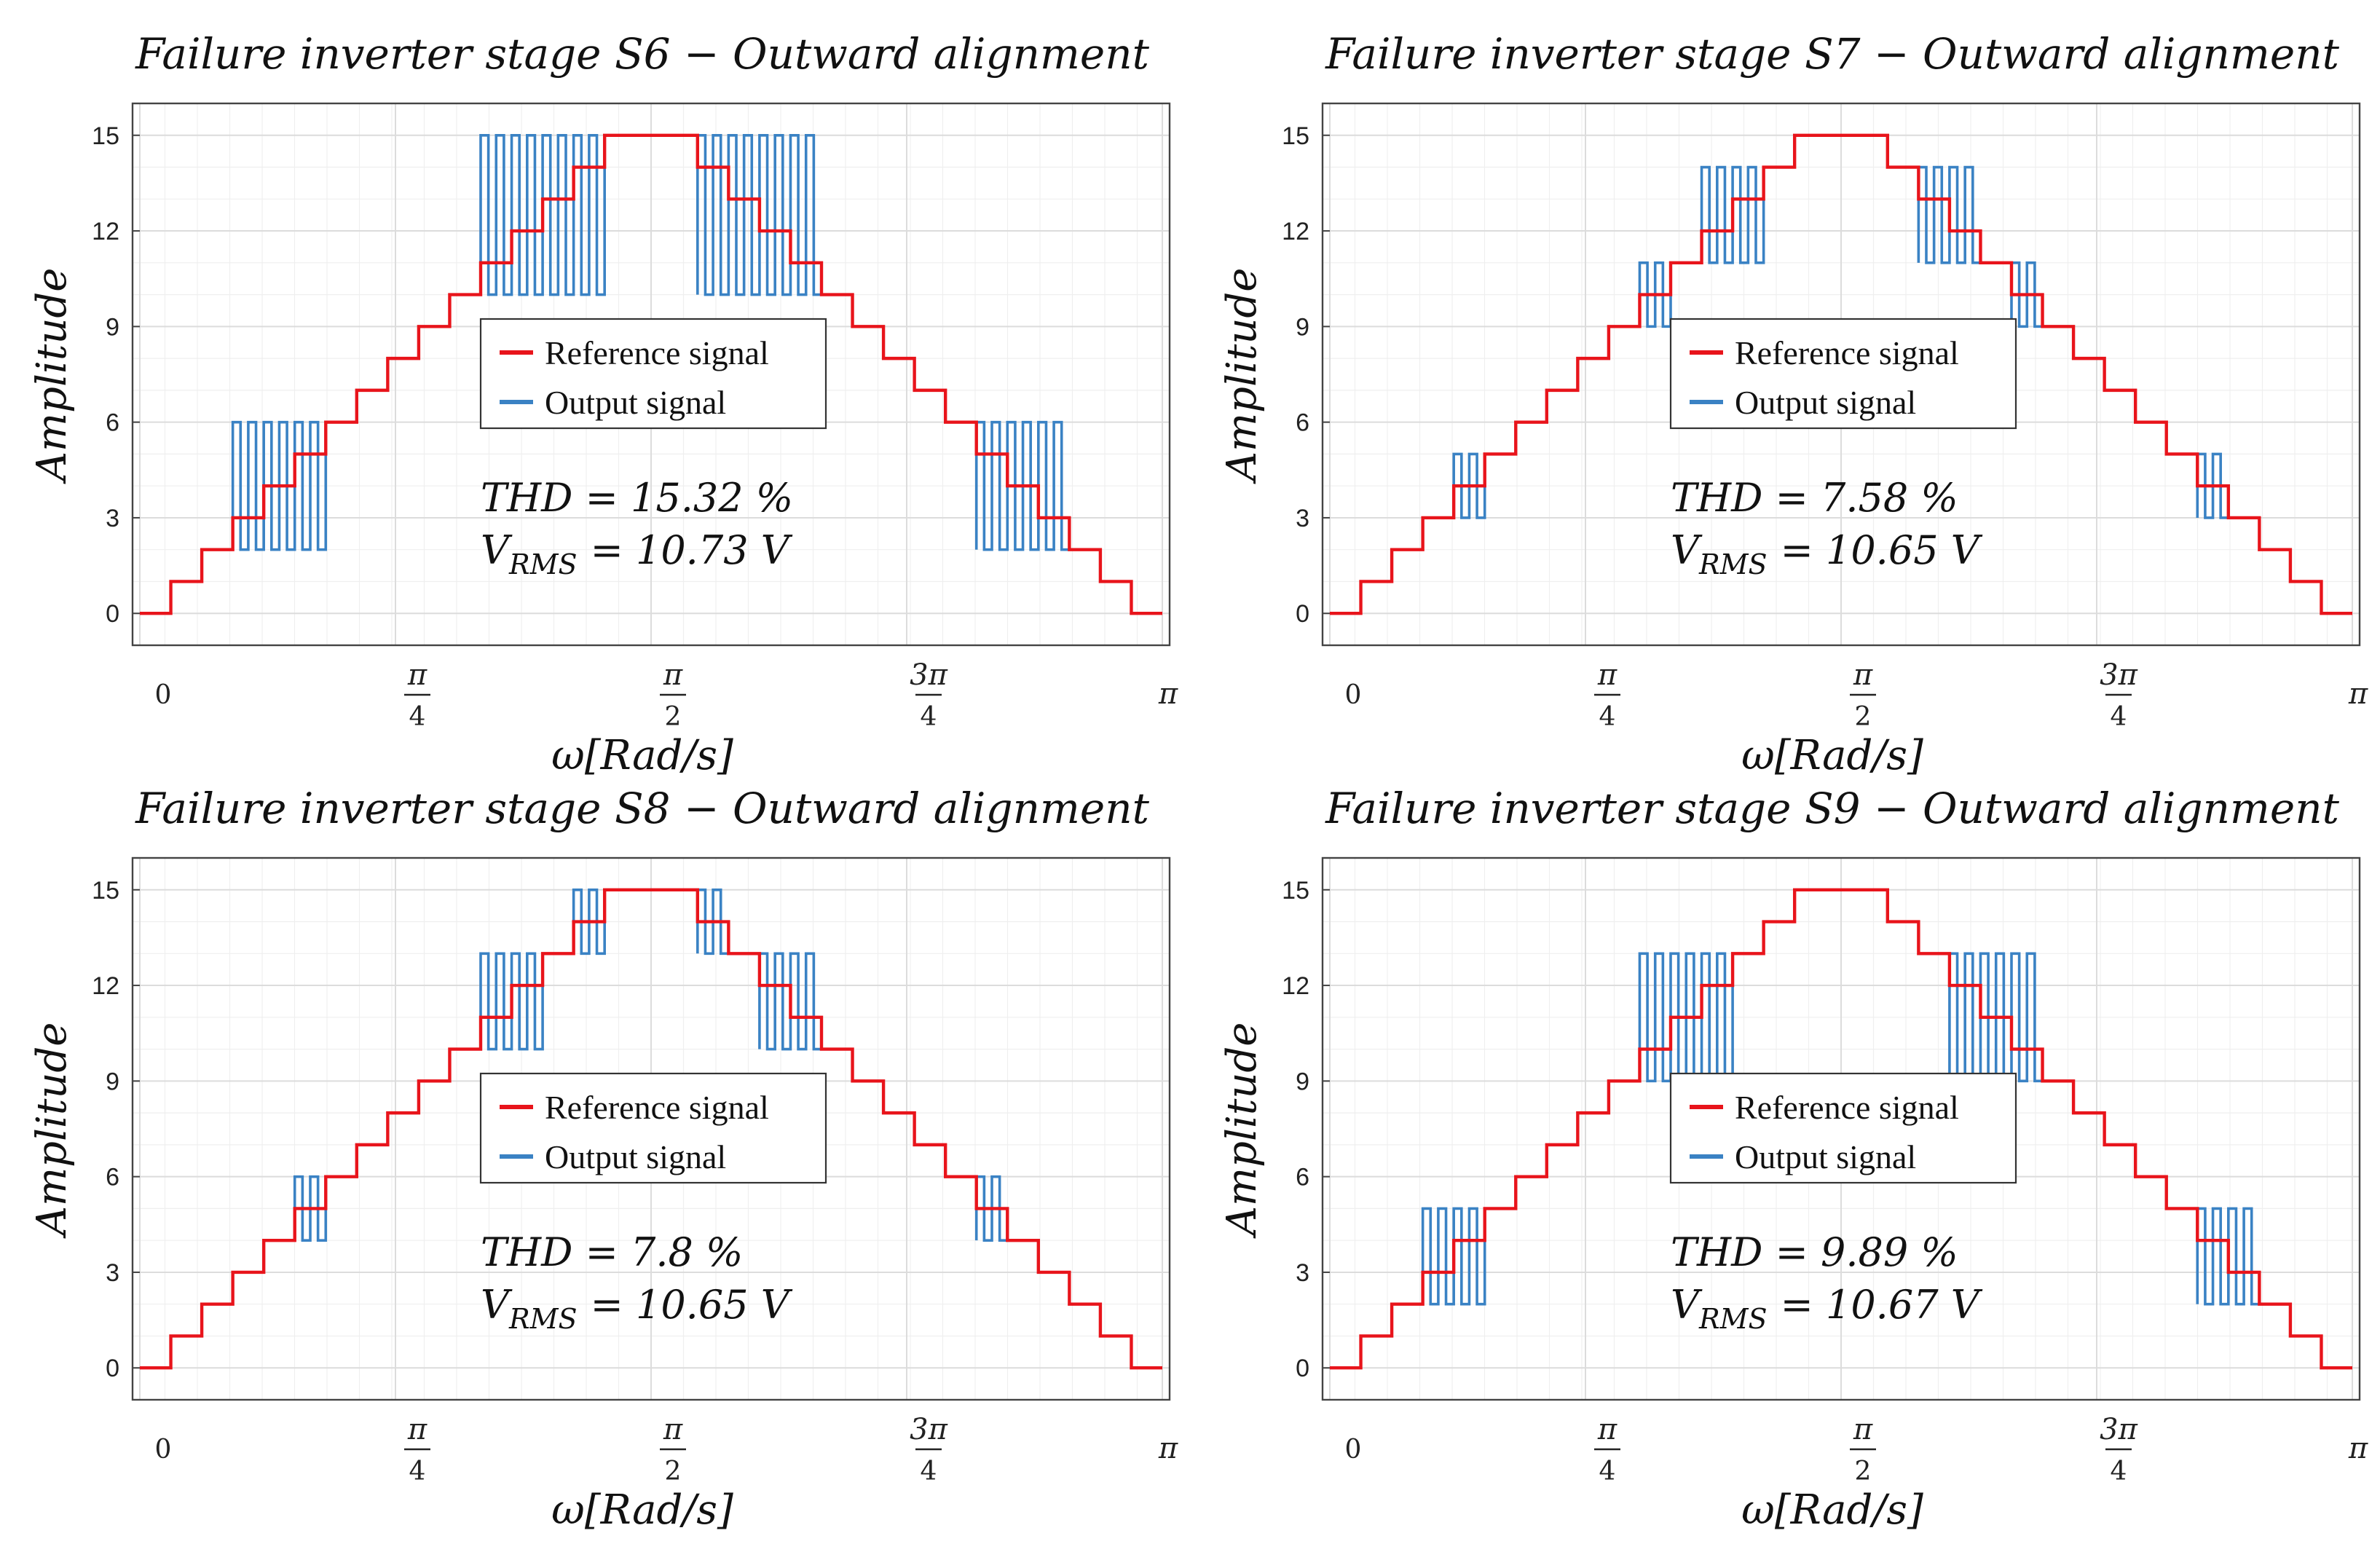 This screenshot has width=2380, height=1568. What do you see at coordinates (1882, 1305) in the screenshot?
I see `vrms-value: = 10.67 V` at bounding box center [1882, 1305].